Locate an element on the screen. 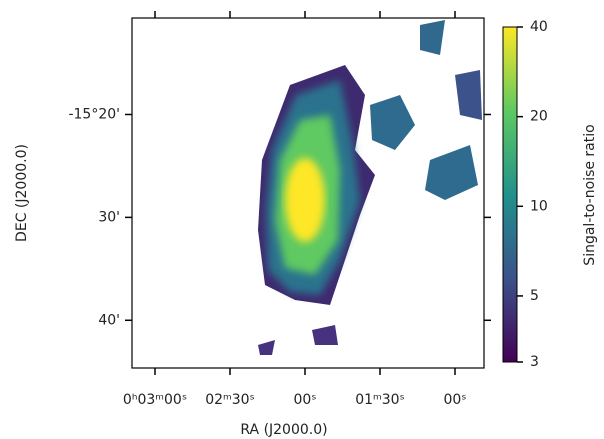 Image resolution: width=604 pixels, height=439 pixels. x-tick-label: 02ᵐ30ˢ is located at coordinates (230, 400).